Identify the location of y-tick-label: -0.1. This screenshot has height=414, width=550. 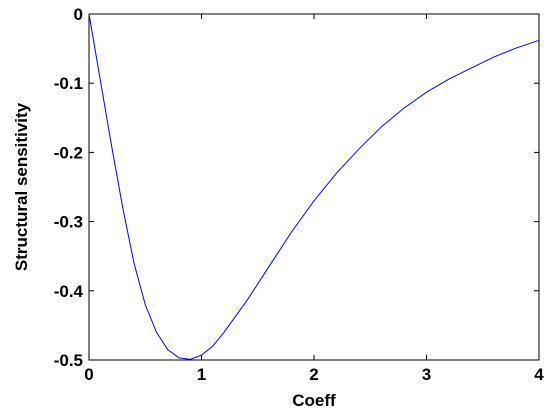
(68, 83).